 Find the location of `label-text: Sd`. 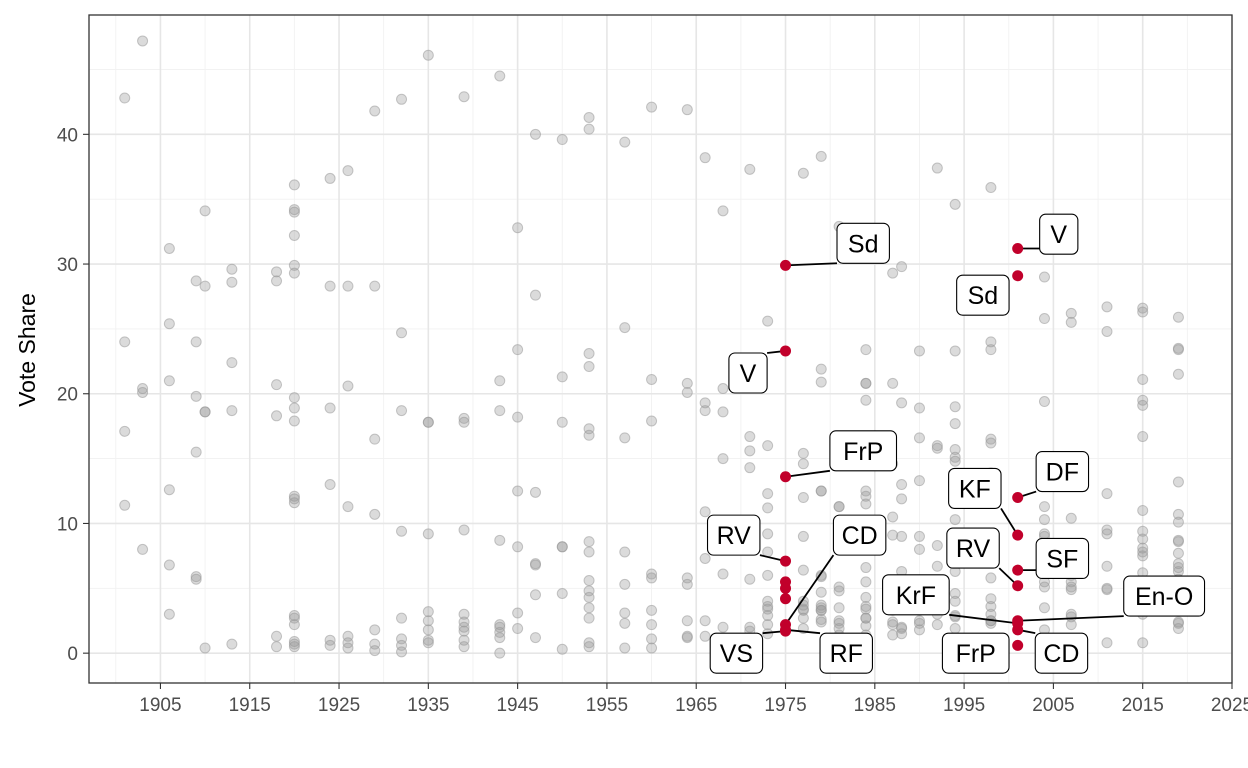

label-text: Sd is located at coordinates (863, 244).